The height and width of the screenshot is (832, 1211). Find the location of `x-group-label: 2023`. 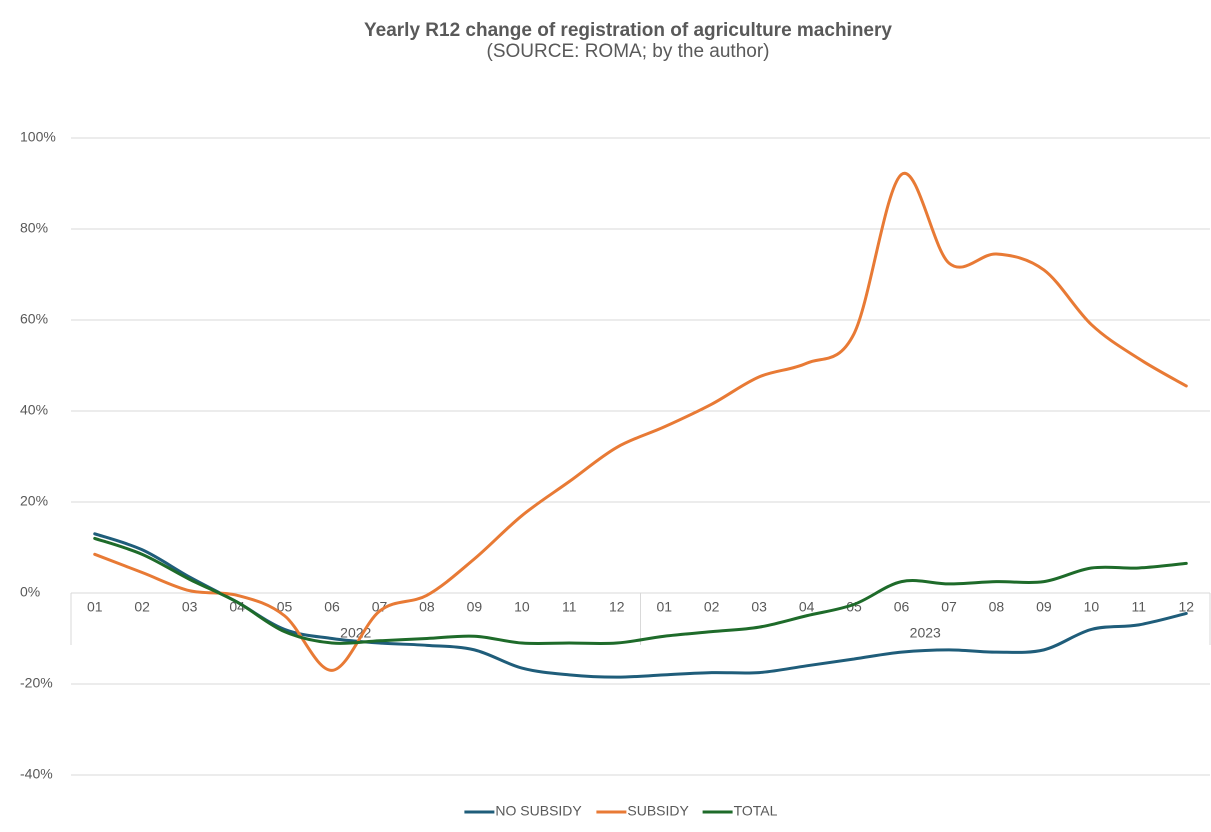

x-group-label: 2023 is located at coordinates (925, 633).